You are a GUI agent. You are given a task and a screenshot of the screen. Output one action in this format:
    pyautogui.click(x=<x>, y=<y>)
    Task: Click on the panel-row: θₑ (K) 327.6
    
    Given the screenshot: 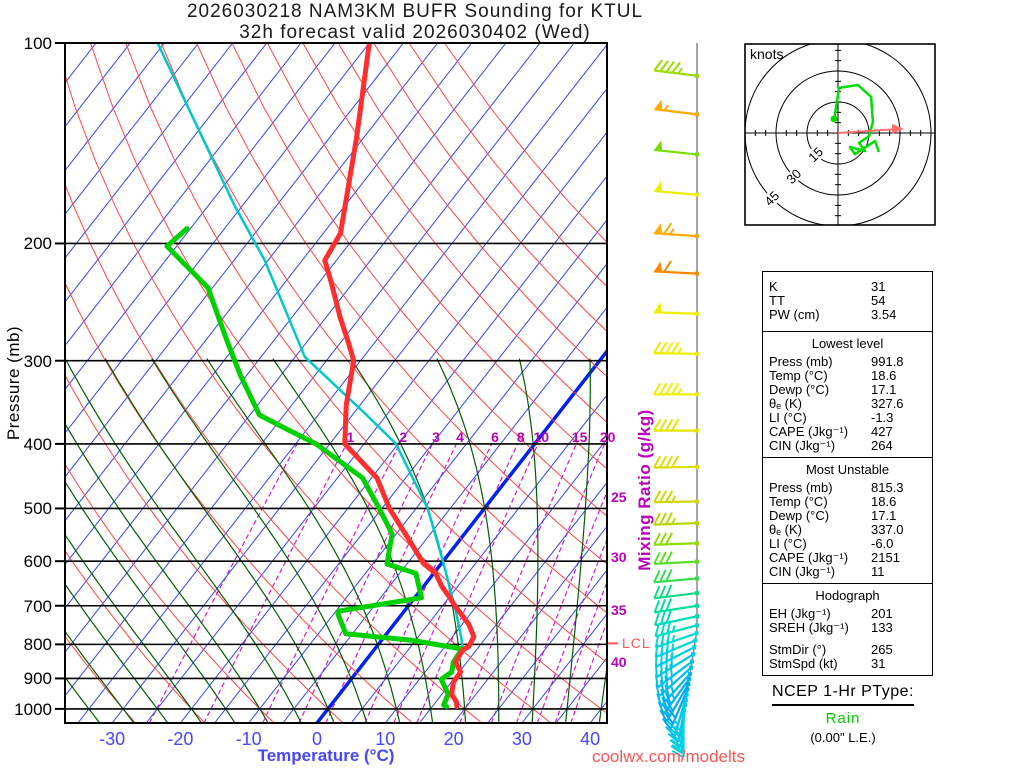 What is the action you would take?
    pyautogui.click(x=847, y=404)
    